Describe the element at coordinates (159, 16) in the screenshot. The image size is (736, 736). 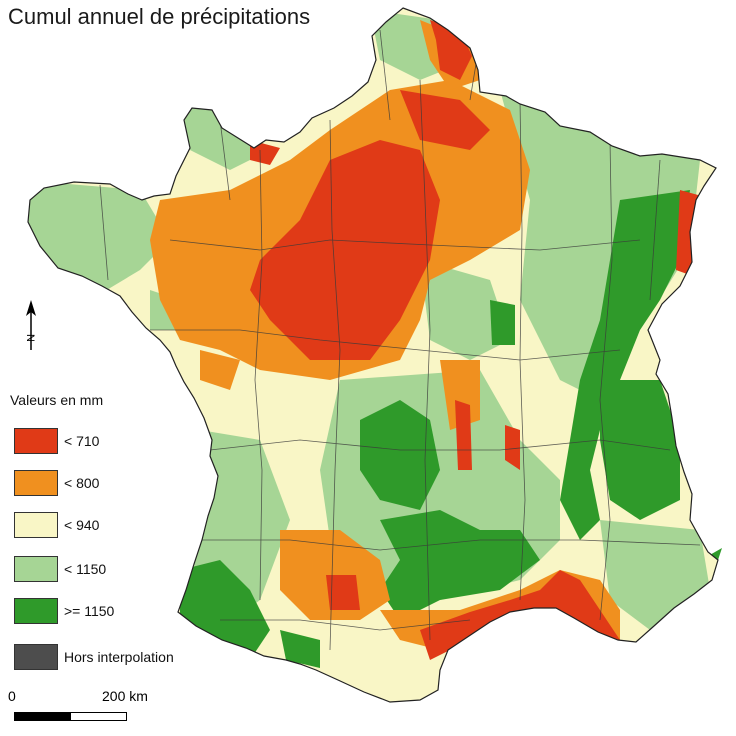
I see `map-title: Cumul annuel de précipitations` at that location.